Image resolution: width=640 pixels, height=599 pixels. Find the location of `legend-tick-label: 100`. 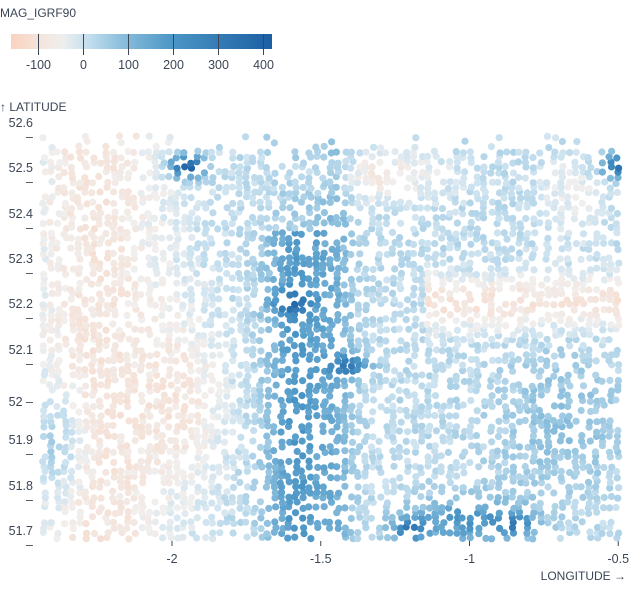

legend-tick-label: 100 is located at coordinates (128, 65).